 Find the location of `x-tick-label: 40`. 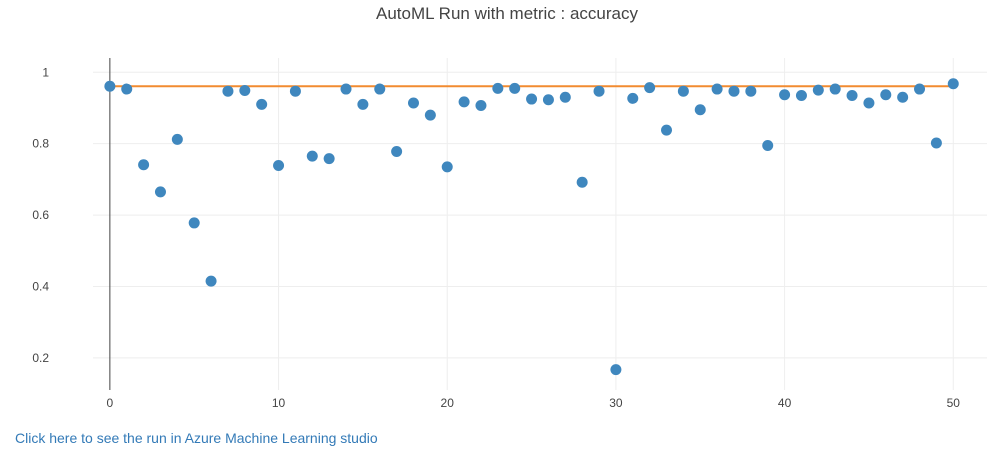

x-tick-label: 40 is located at coordinates (785, 403).